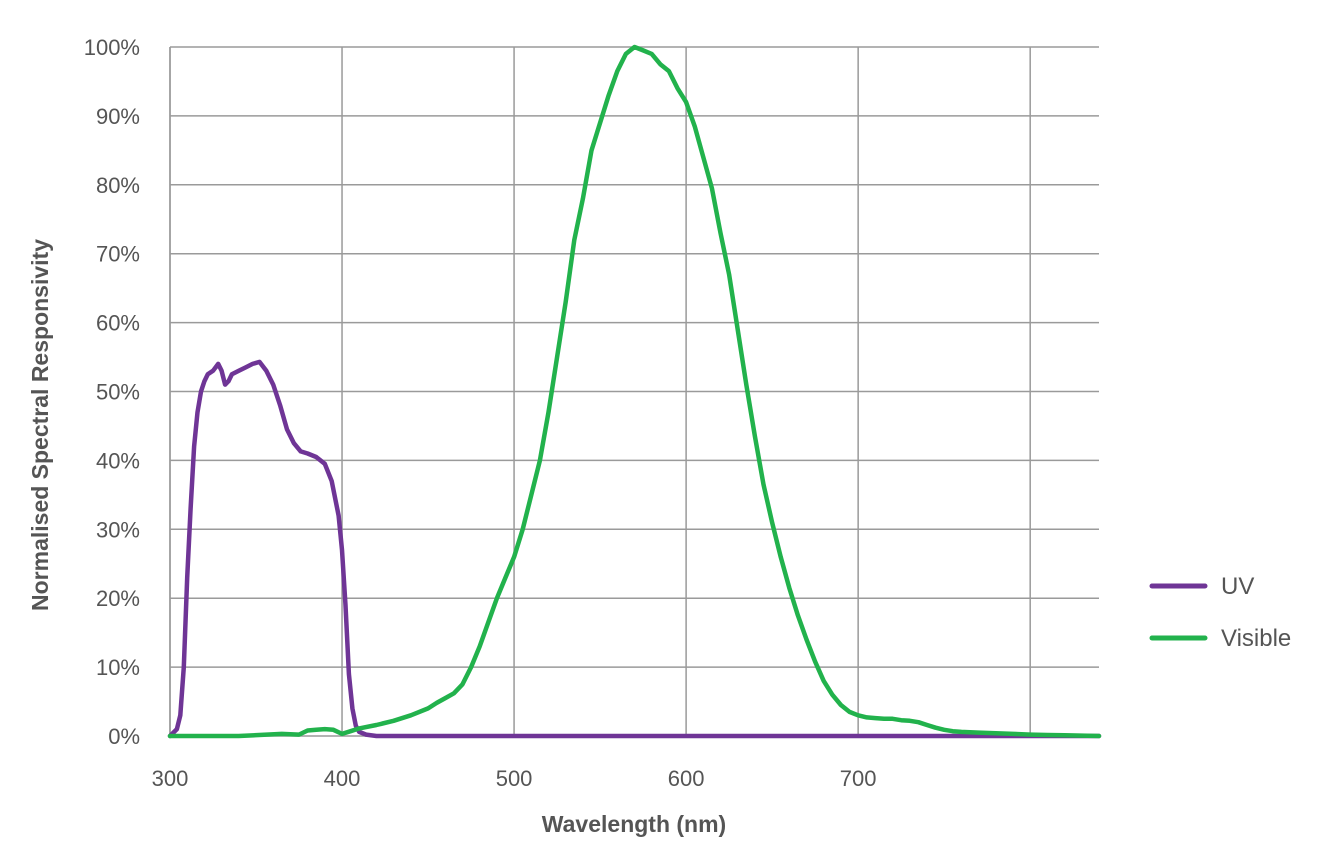 Image resolution: width=1343 pixels, height=858 pixels. I want to click on y-tick-label: 50%, so click(118, 392).